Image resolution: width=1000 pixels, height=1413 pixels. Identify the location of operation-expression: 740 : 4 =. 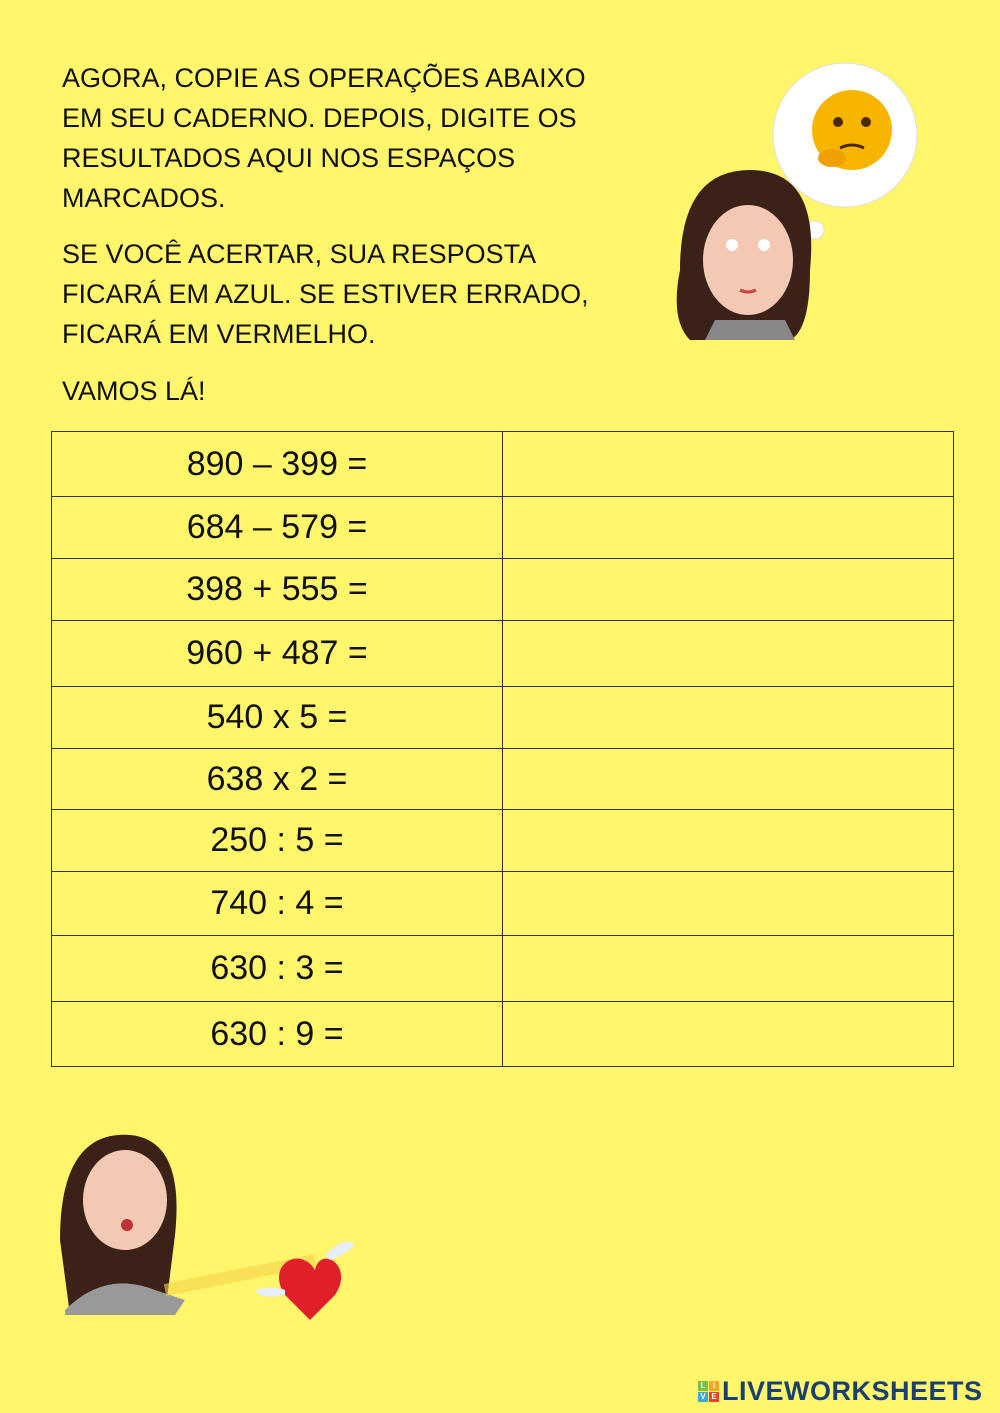
(277, 903).